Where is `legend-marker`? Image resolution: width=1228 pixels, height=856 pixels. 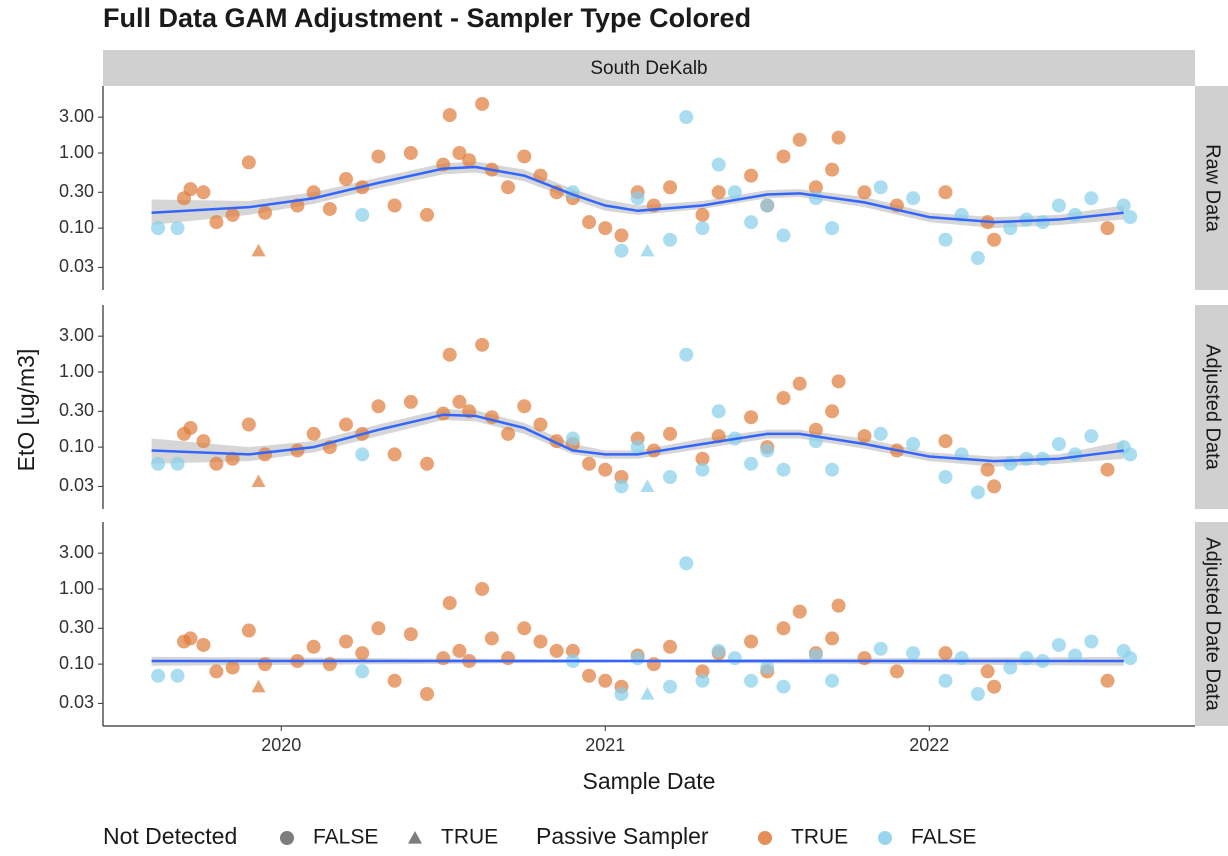
legend-marker is located at coordinates (415, 837).